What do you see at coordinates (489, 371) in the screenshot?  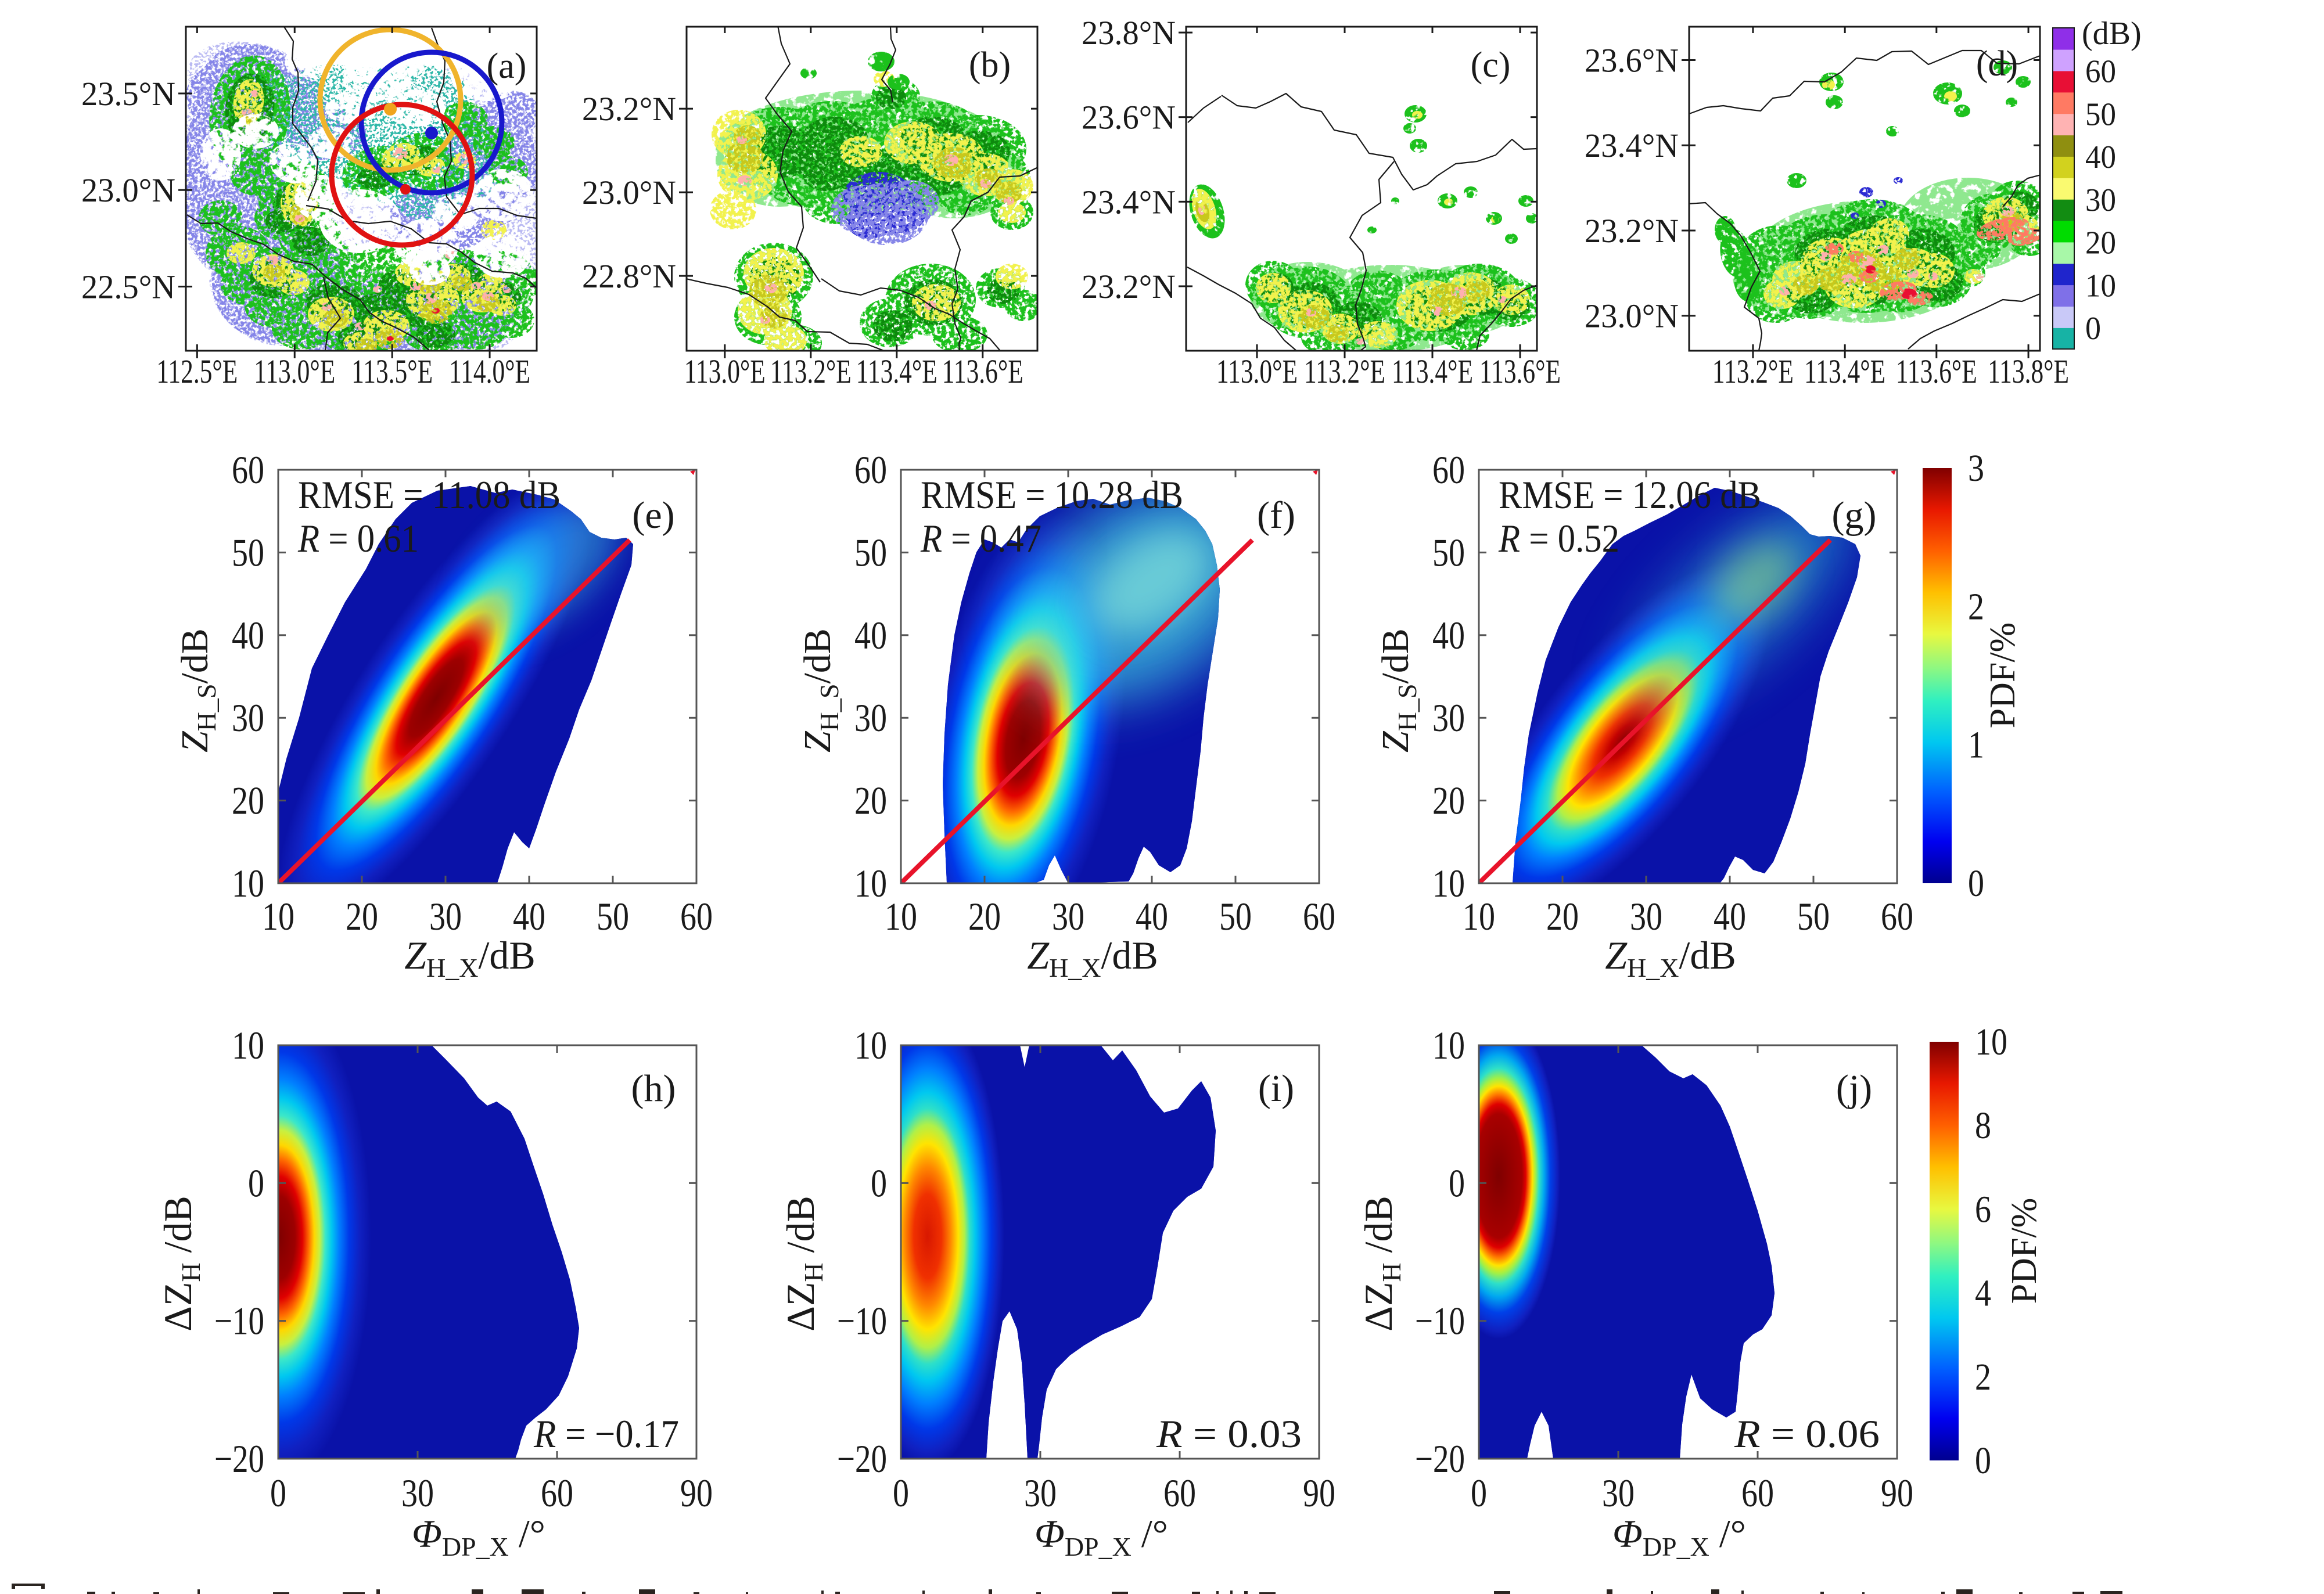 I see `svg-text: 114.0°E` at bounding box center [489, 371].